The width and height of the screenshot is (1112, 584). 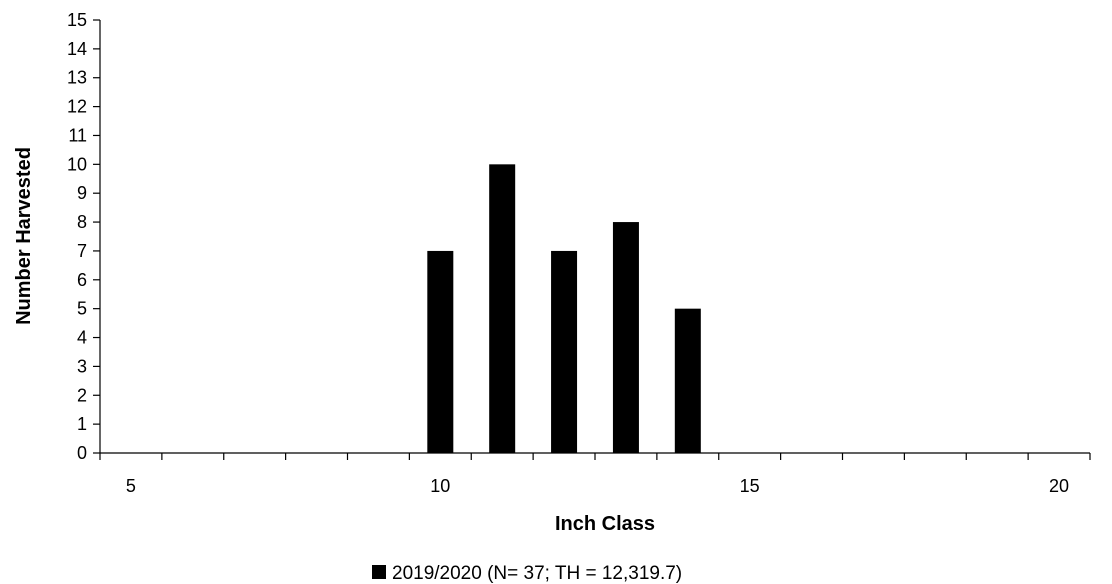 What do you see at coordinates (82, 338) in the screenshot?
I see `y-tick-label: 4` at bounding box center [82, 338].